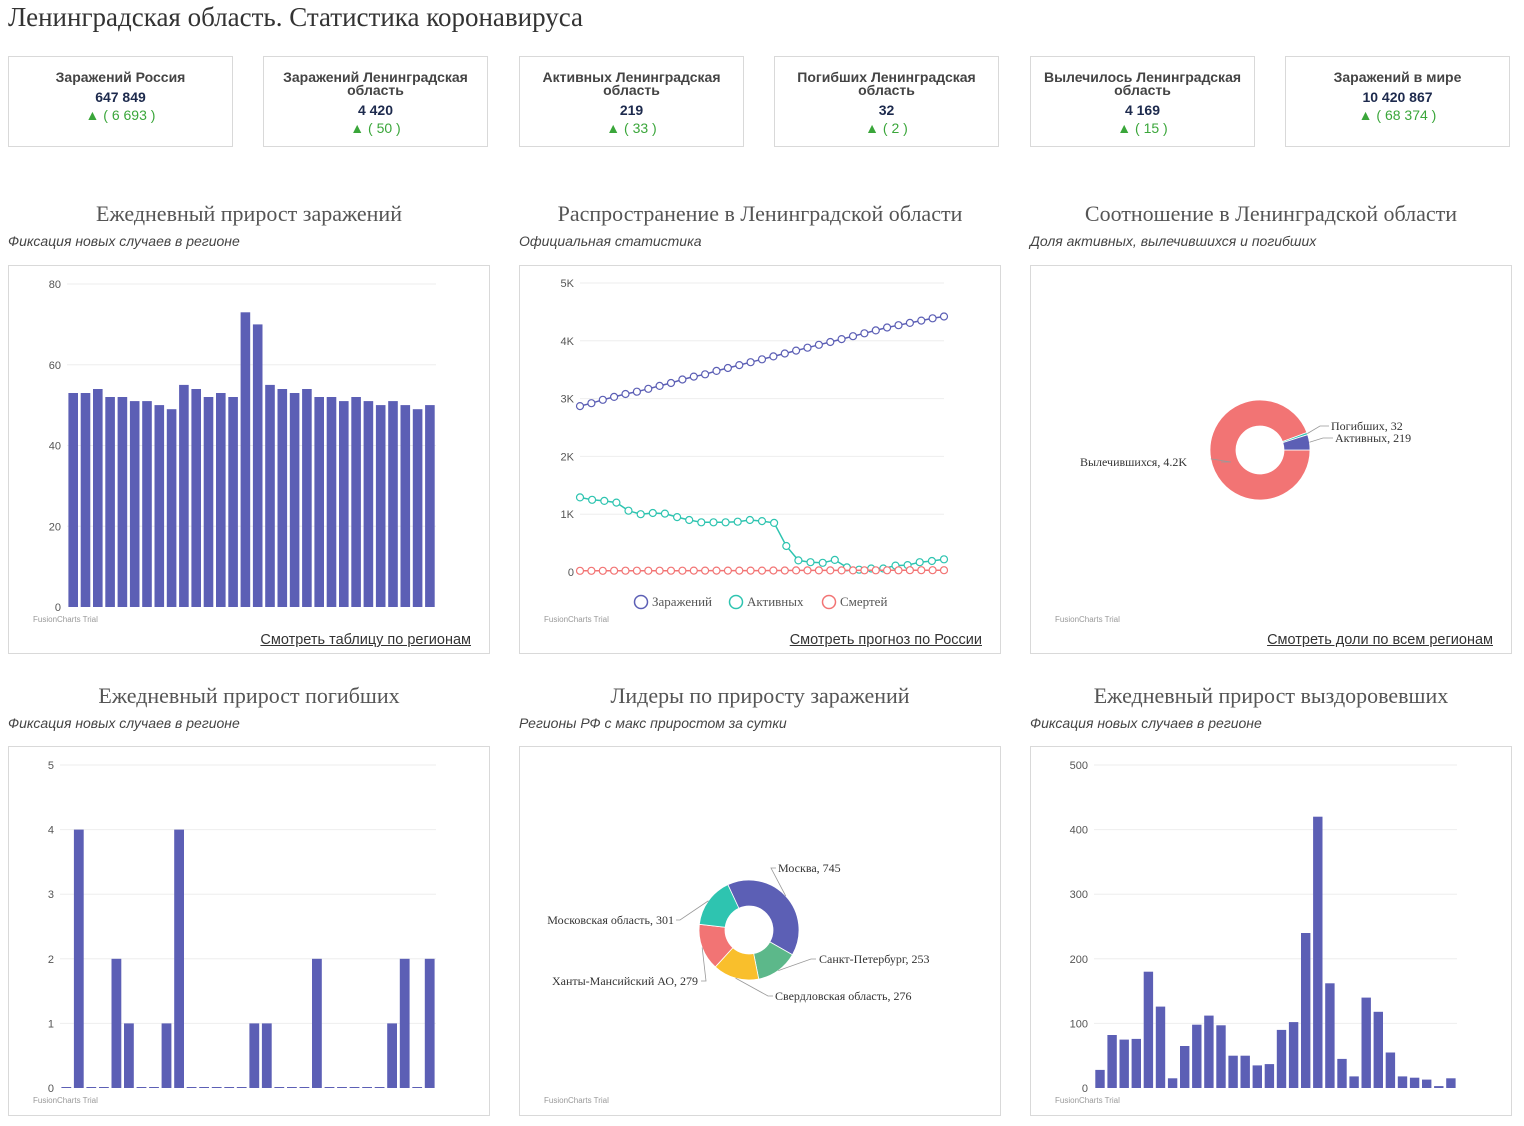  Describe the element at coordinates (885, 640) in the screenshot. I see `russia-forecast-link: Смотреть прогноз по России` at that location.